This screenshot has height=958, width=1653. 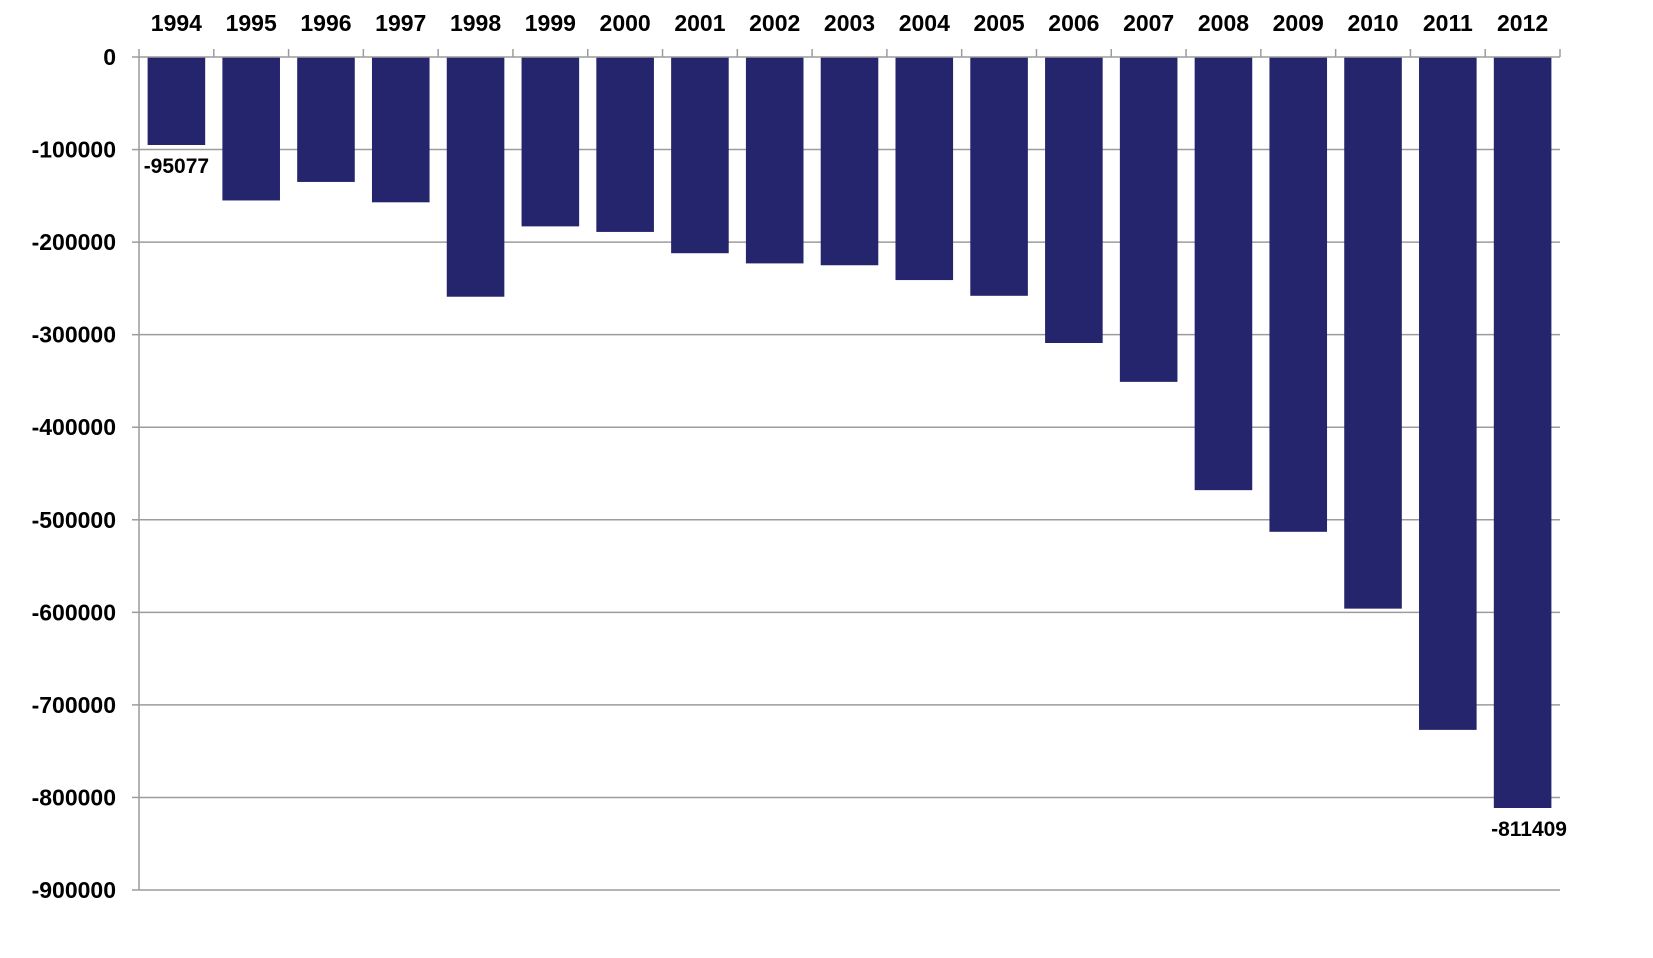 What do you see at coordinates (176, 166) in the screenshot?
I see `data-label: -95077` at bounding box center [176, 166].